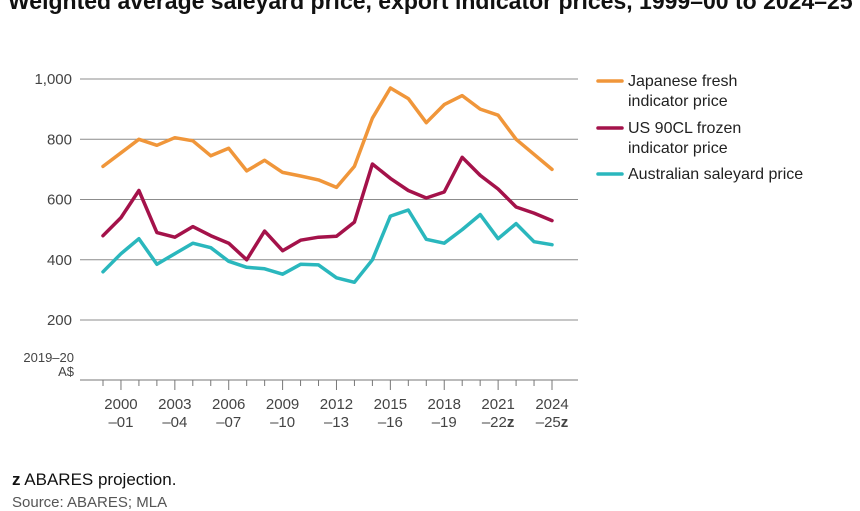  Describe the element at coordinates (48, 357) in the screenshot. I see `y-axis-label-line: 2019–20` at that location.